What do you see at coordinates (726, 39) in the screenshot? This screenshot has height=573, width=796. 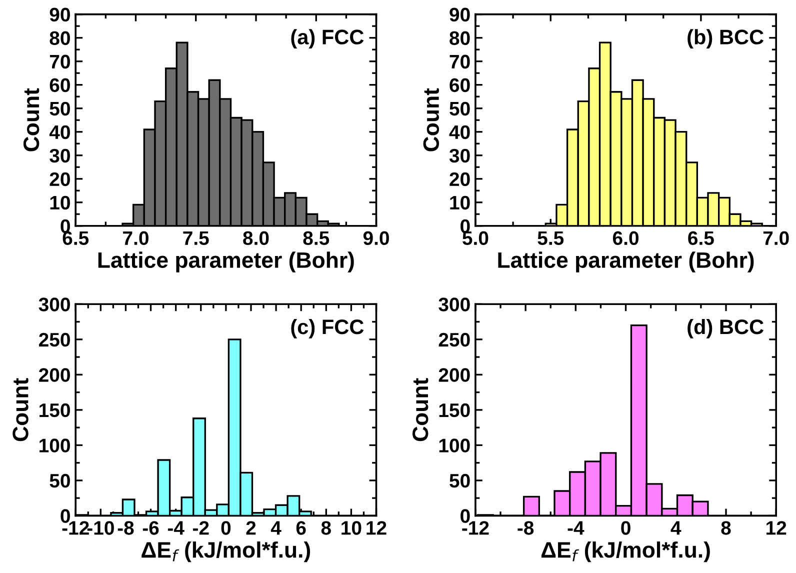 I see `annotation: (b) BCC` at bounding box center [726, 39].